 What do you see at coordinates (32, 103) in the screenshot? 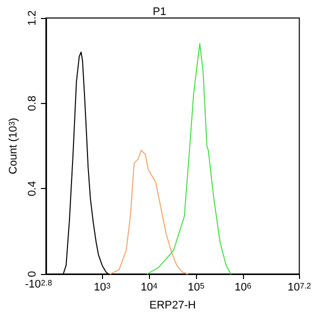
I see `y-tick-label: 0.8` at bounding box center [32, 103].